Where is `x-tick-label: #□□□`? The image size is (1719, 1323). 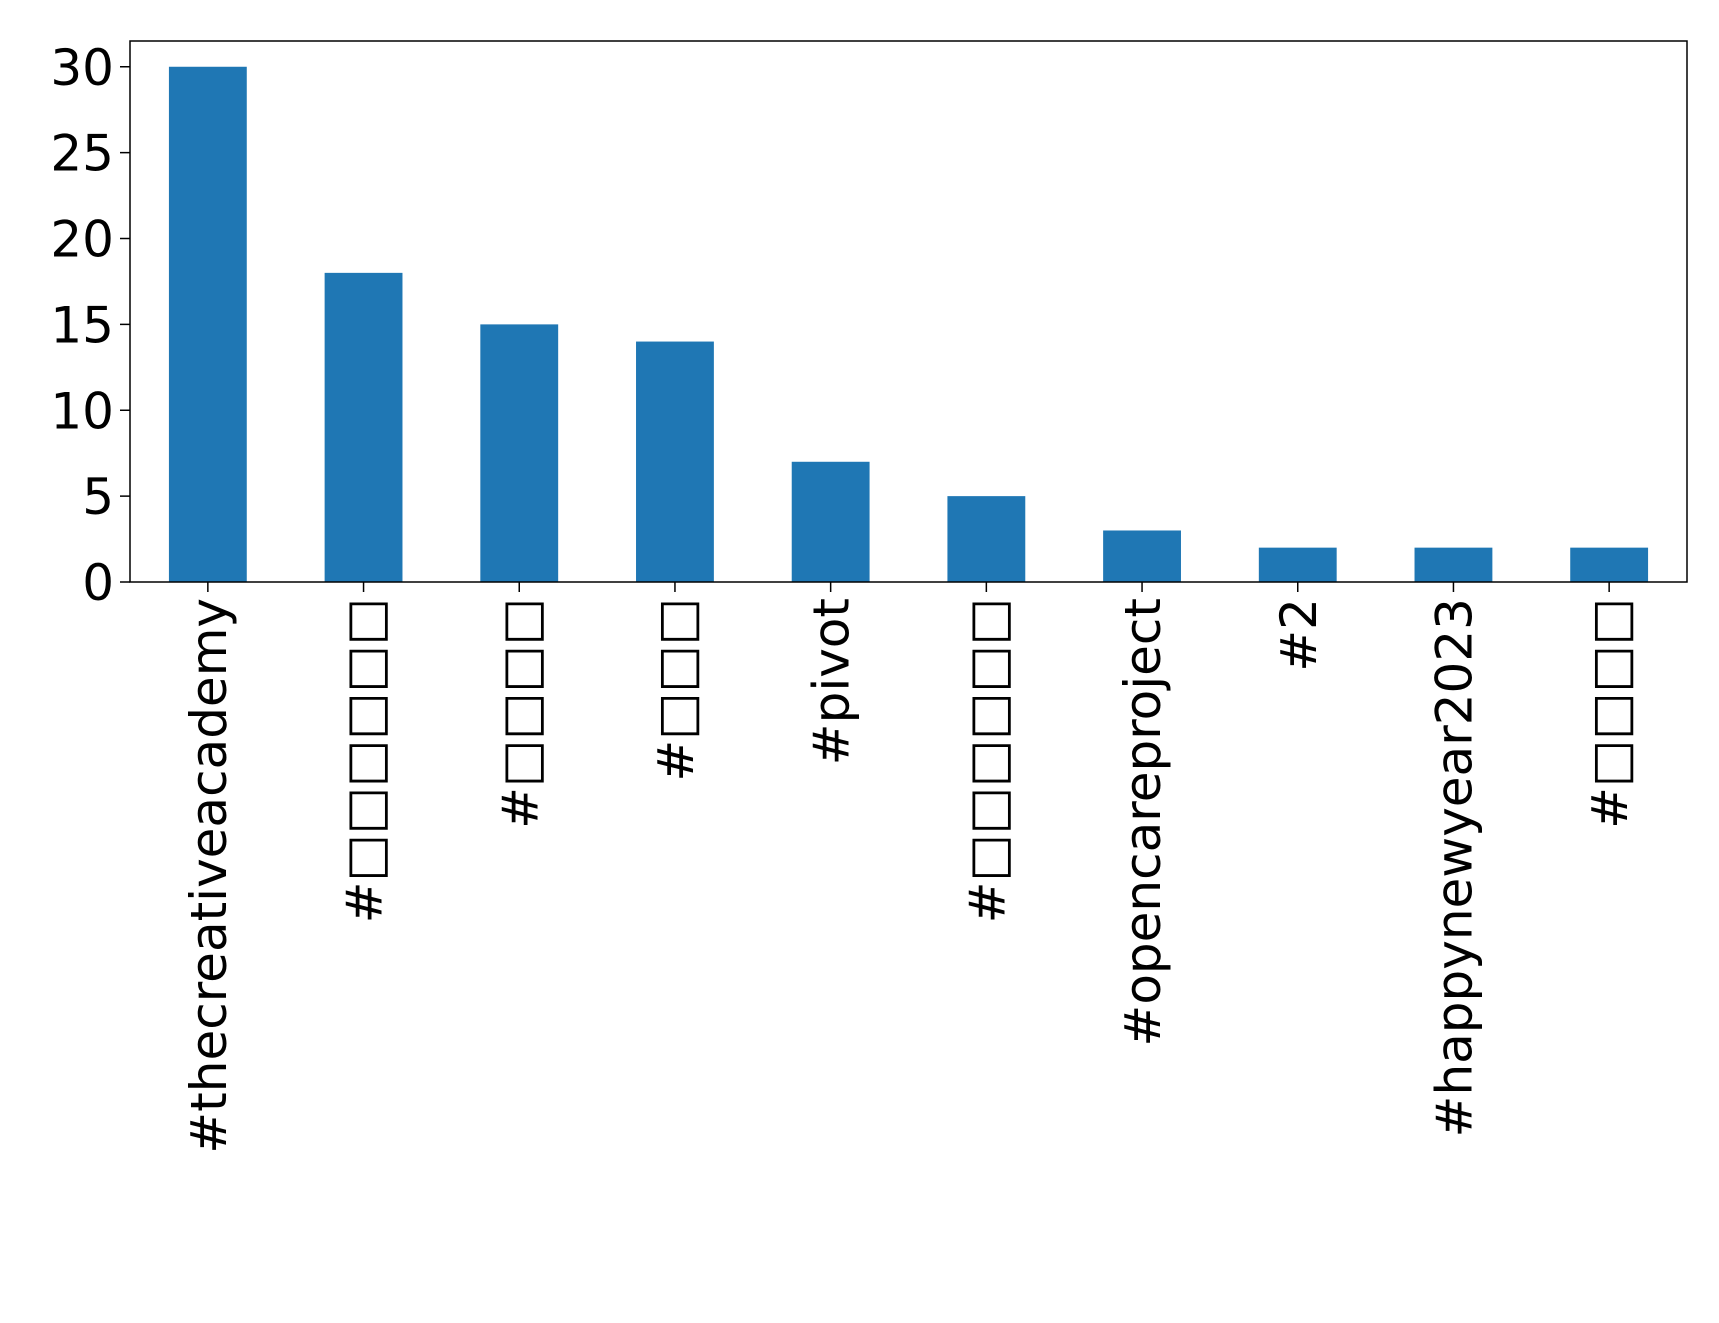 x-tick-label: #□□□ is located at coordinates (676, 690).